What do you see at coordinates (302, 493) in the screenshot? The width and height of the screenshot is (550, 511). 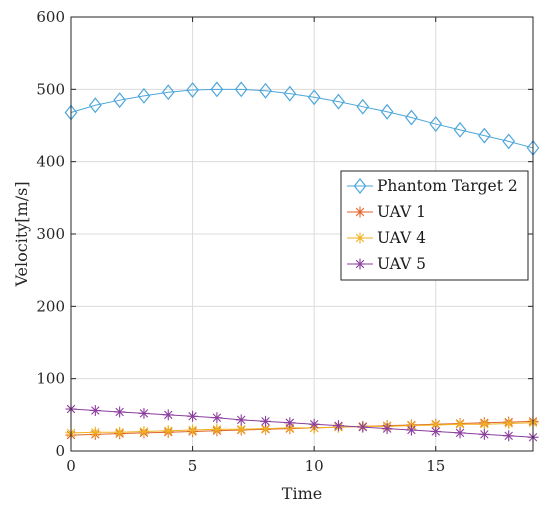 I see `x-axis-label: Time` at bounding box center [302, 493].